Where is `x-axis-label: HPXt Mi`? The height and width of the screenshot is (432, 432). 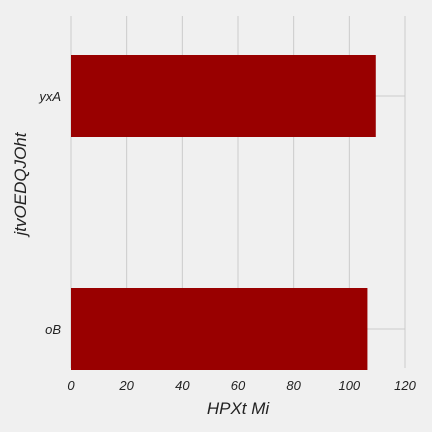 x-axis-label: HPXt Mi is located at coordinates (239, 408).